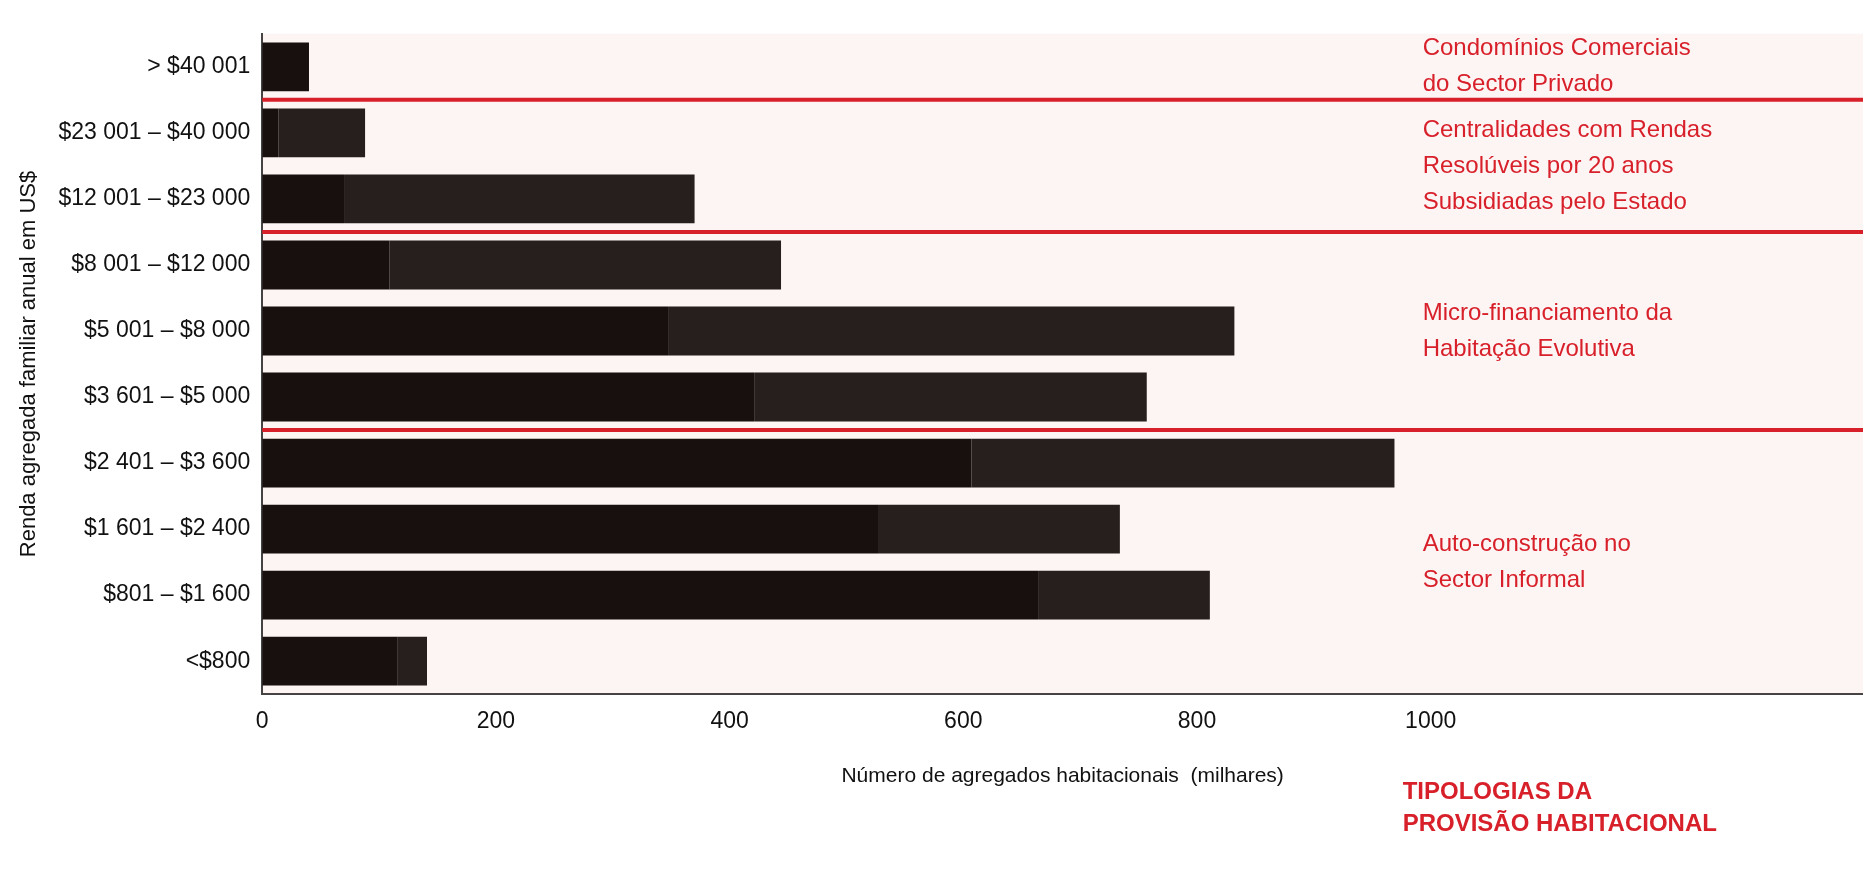 Image resolution: width=1875 pixels, height=874 pixels. What do you see at coordinates (1062, 775) in the screenshot?
I see `x-axis-title: Número de agregados habitacionais (milhares)` at bounding box center [1062, 775].